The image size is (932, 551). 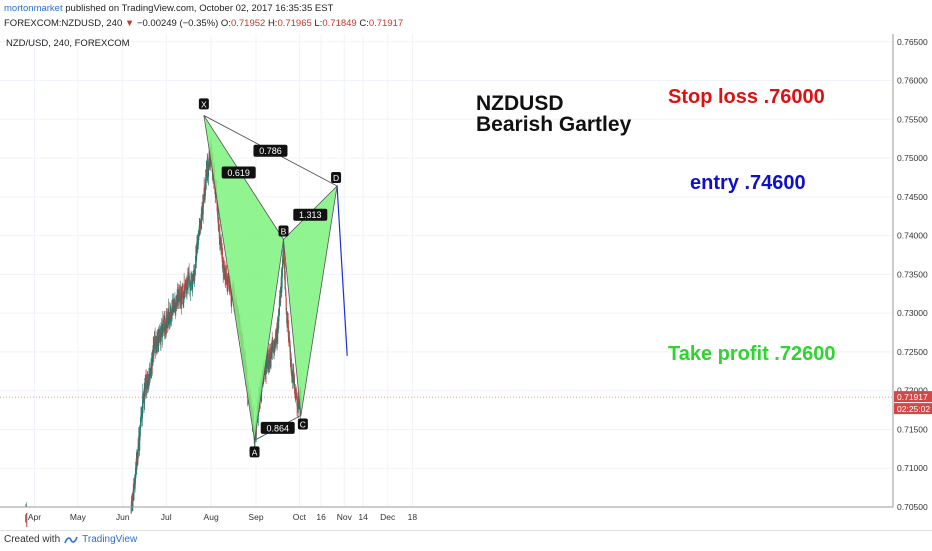 What do you see at coordinates (177, 23) in the screenshot?
I see `change-value: −0.00249 (−0.35%)` at bounding box center [177, 23].